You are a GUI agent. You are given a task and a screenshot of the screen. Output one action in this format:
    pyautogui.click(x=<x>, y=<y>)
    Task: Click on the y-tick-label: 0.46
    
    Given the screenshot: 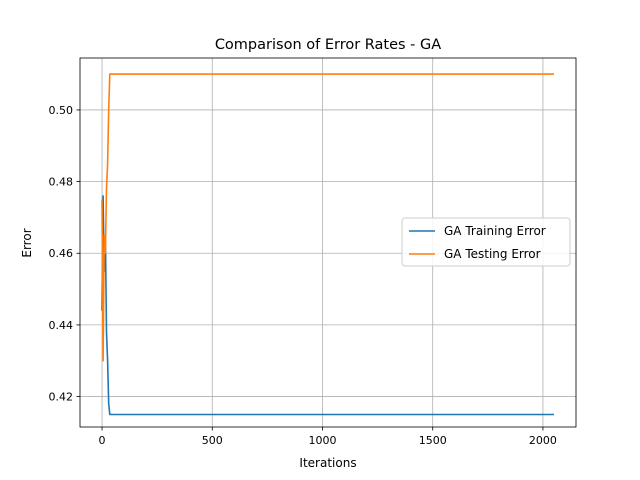 What is the action you would take?
    pyautogui.click(x=61, y=253)
    